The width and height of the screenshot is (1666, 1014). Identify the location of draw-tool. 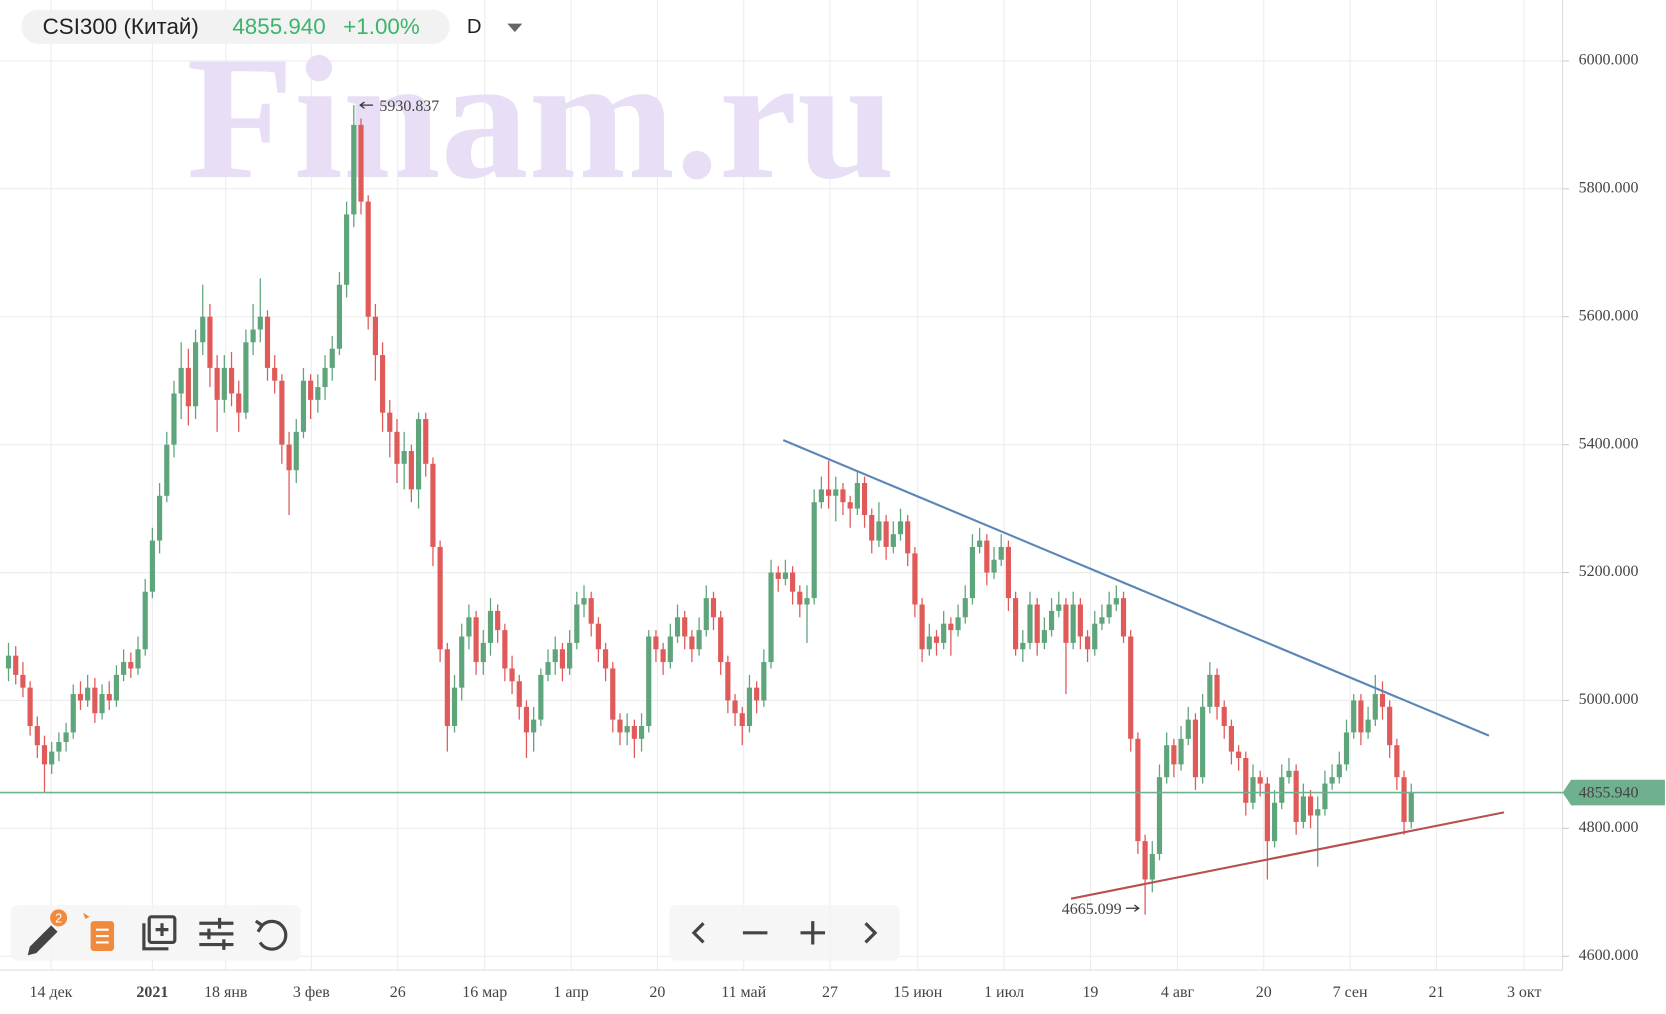
(42, 940).